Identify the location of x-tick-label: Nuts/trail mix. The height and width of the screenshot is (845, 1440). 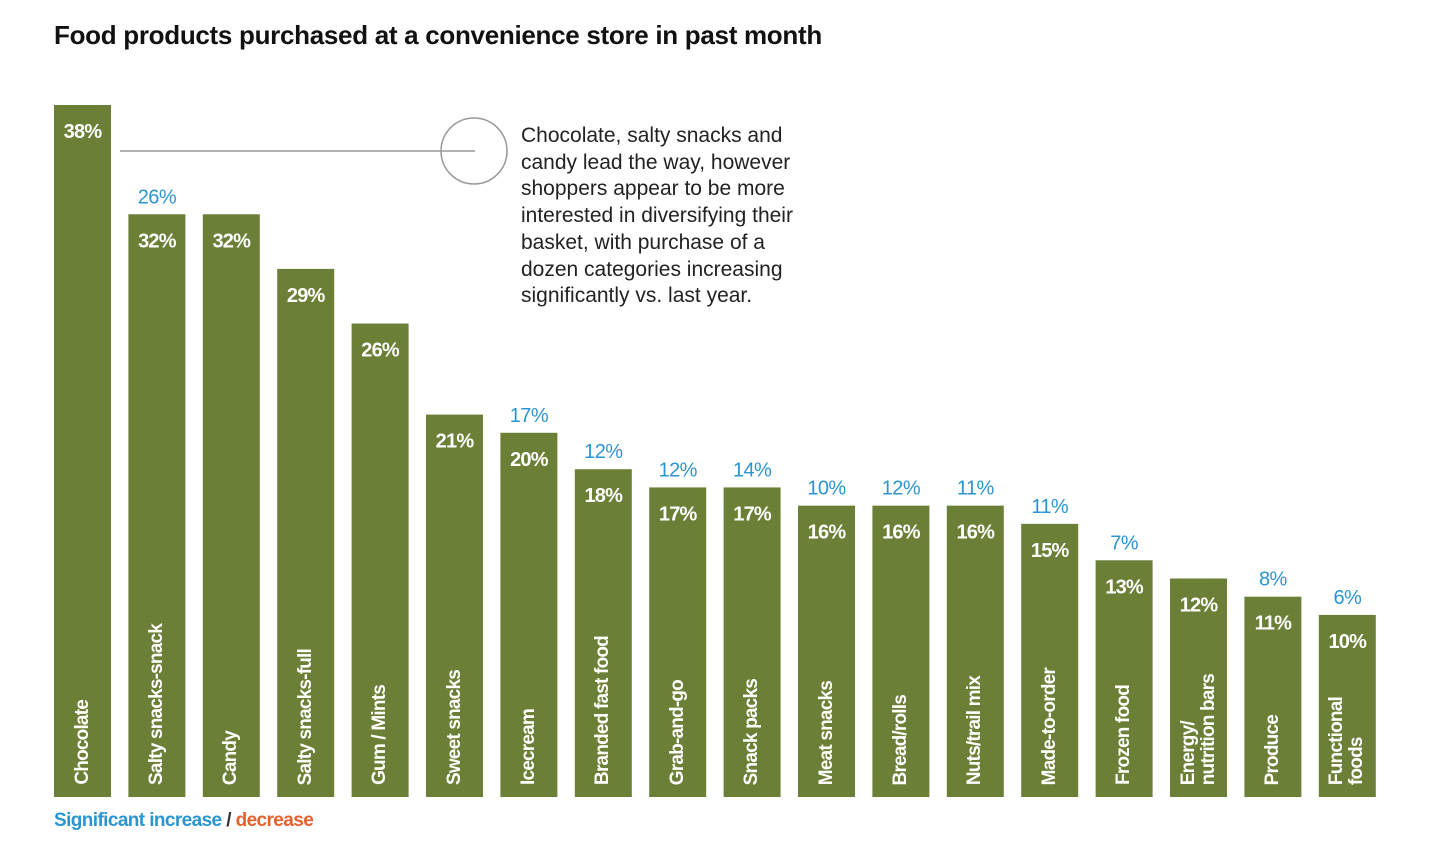
(975, 731).